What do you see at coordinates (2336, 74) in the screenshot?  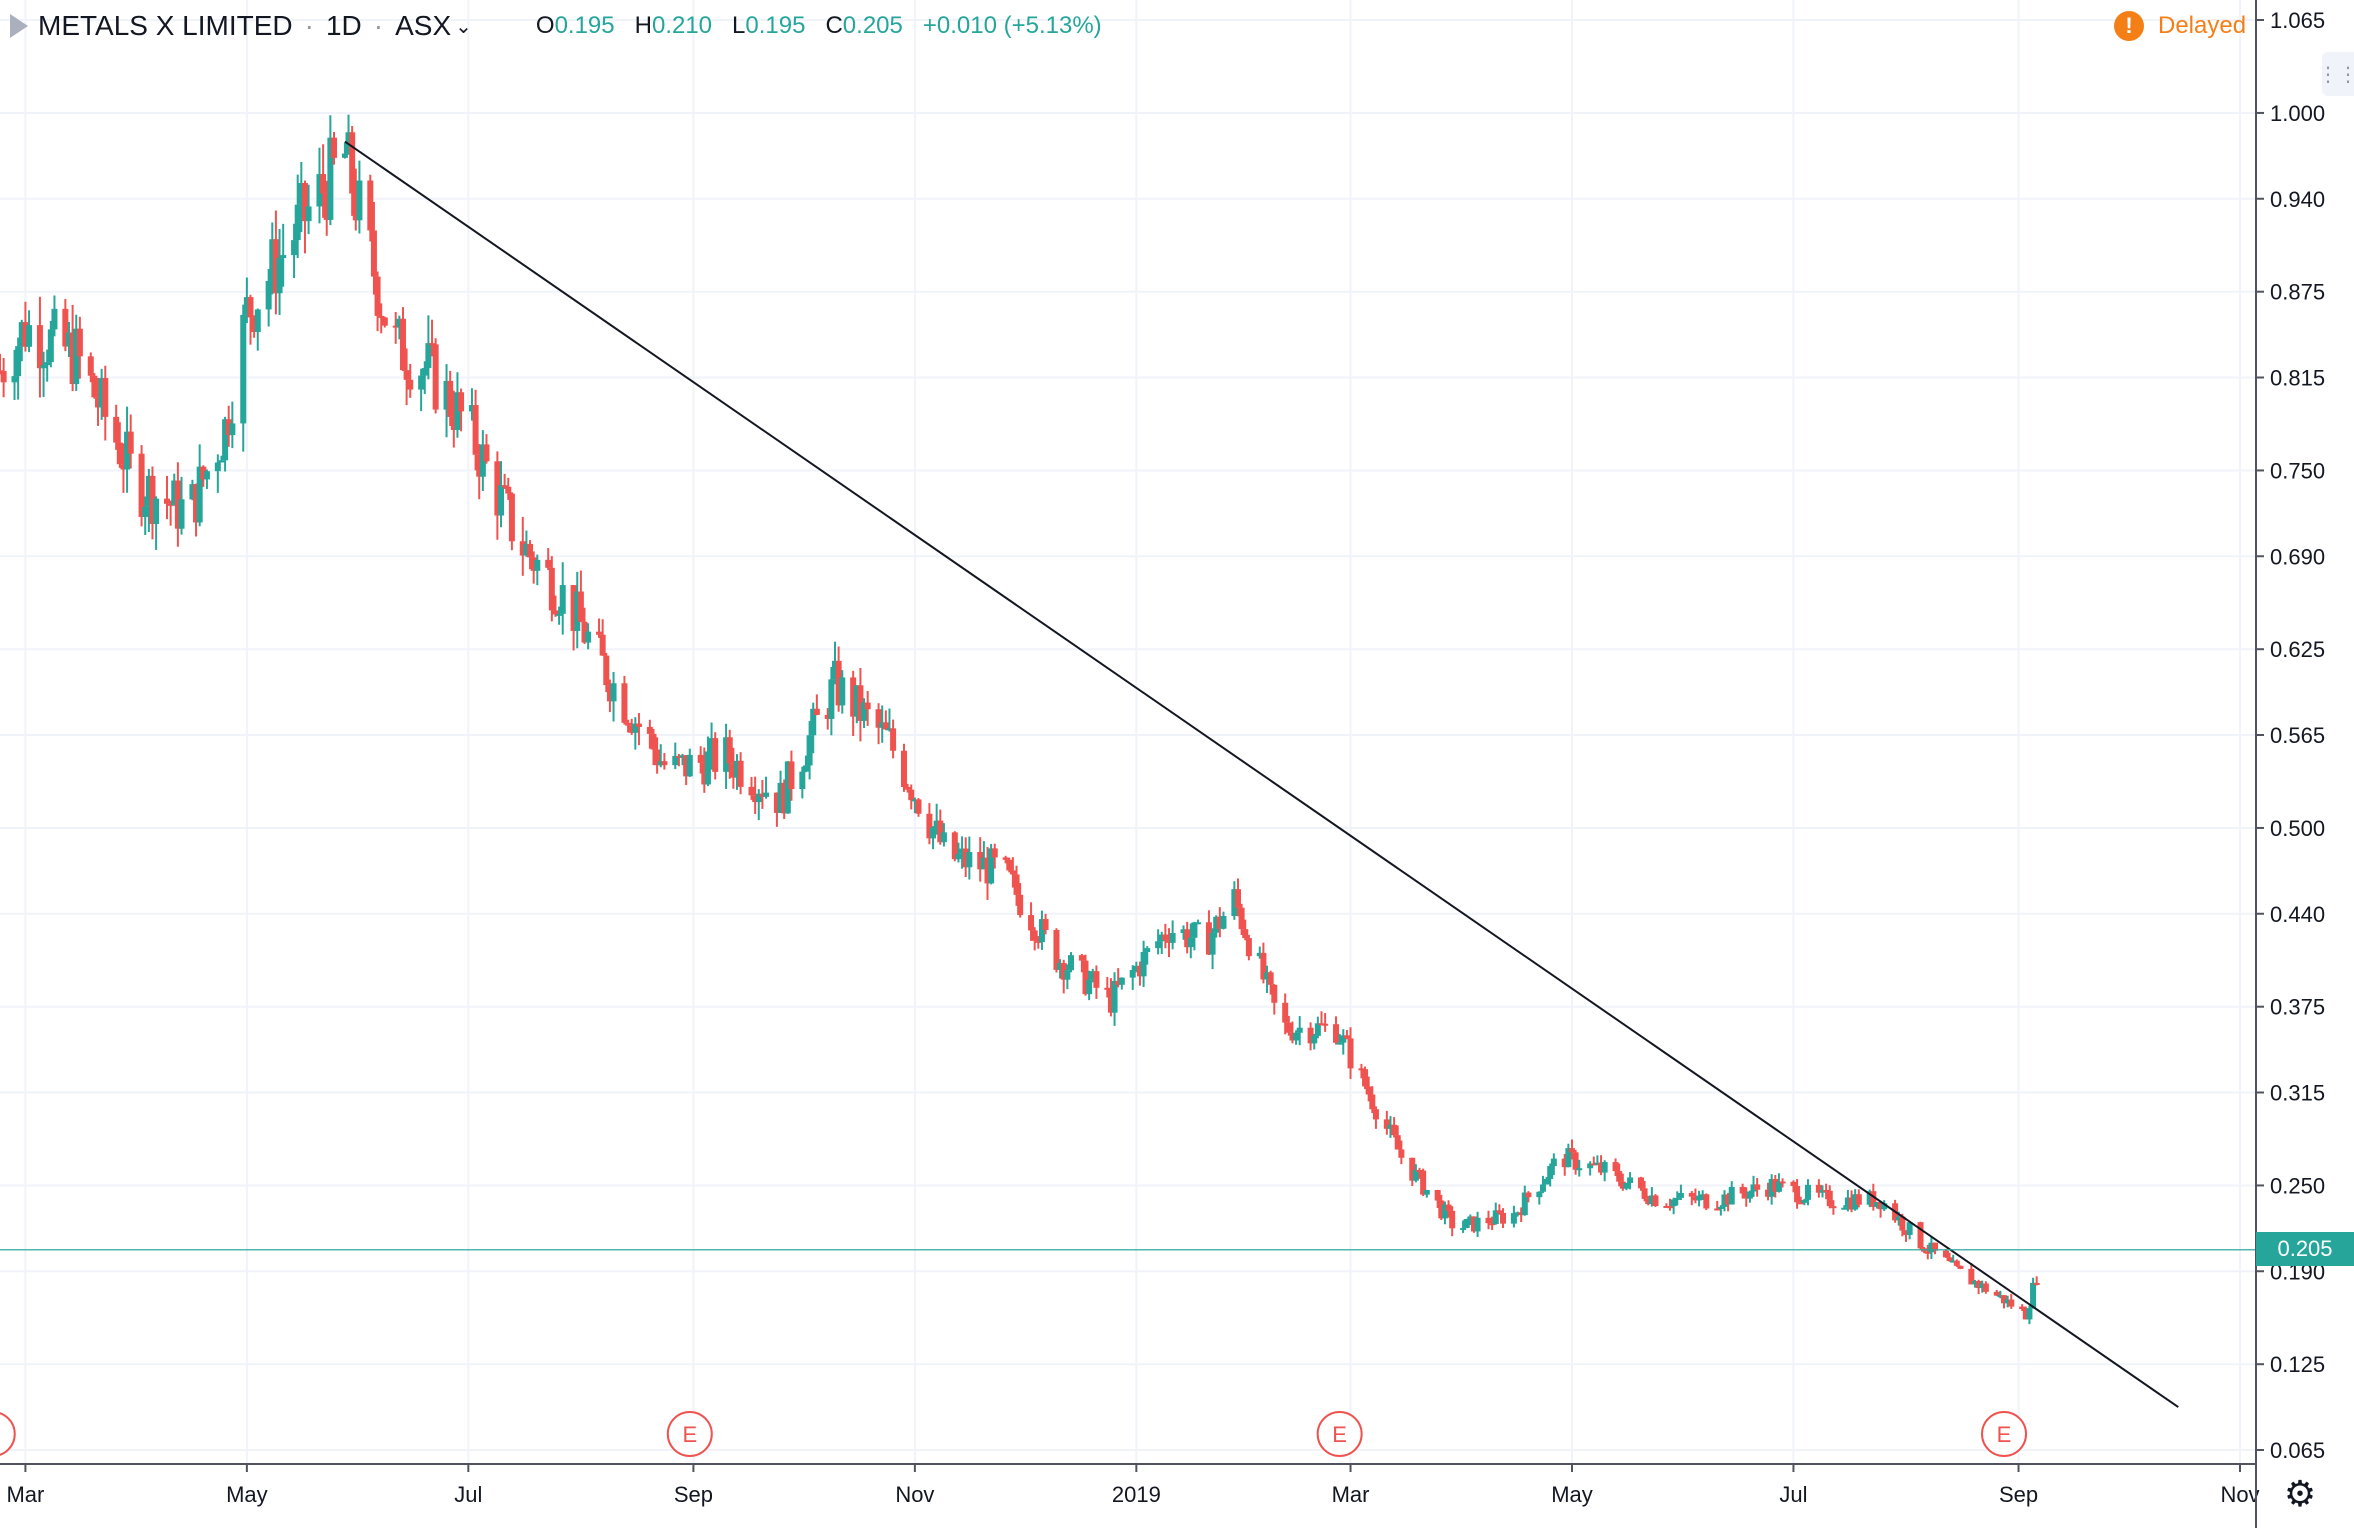 I see `drag-handle-icon: ⋮⋮` at bounding box center [2336, 74].